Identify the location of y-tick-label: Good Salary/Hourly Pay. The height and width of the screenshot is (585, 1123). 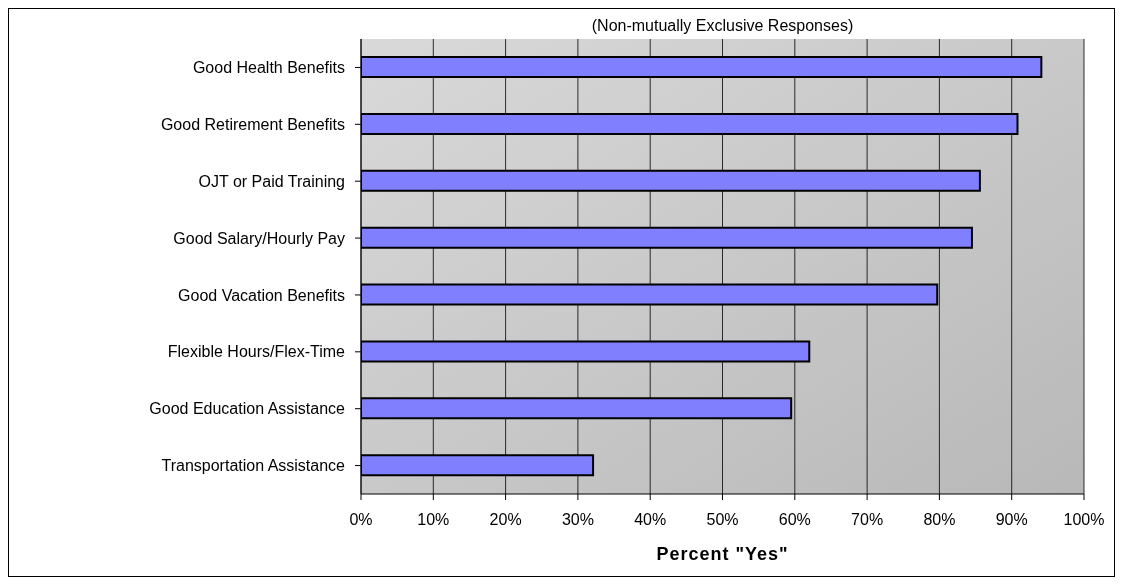
(259, 238).